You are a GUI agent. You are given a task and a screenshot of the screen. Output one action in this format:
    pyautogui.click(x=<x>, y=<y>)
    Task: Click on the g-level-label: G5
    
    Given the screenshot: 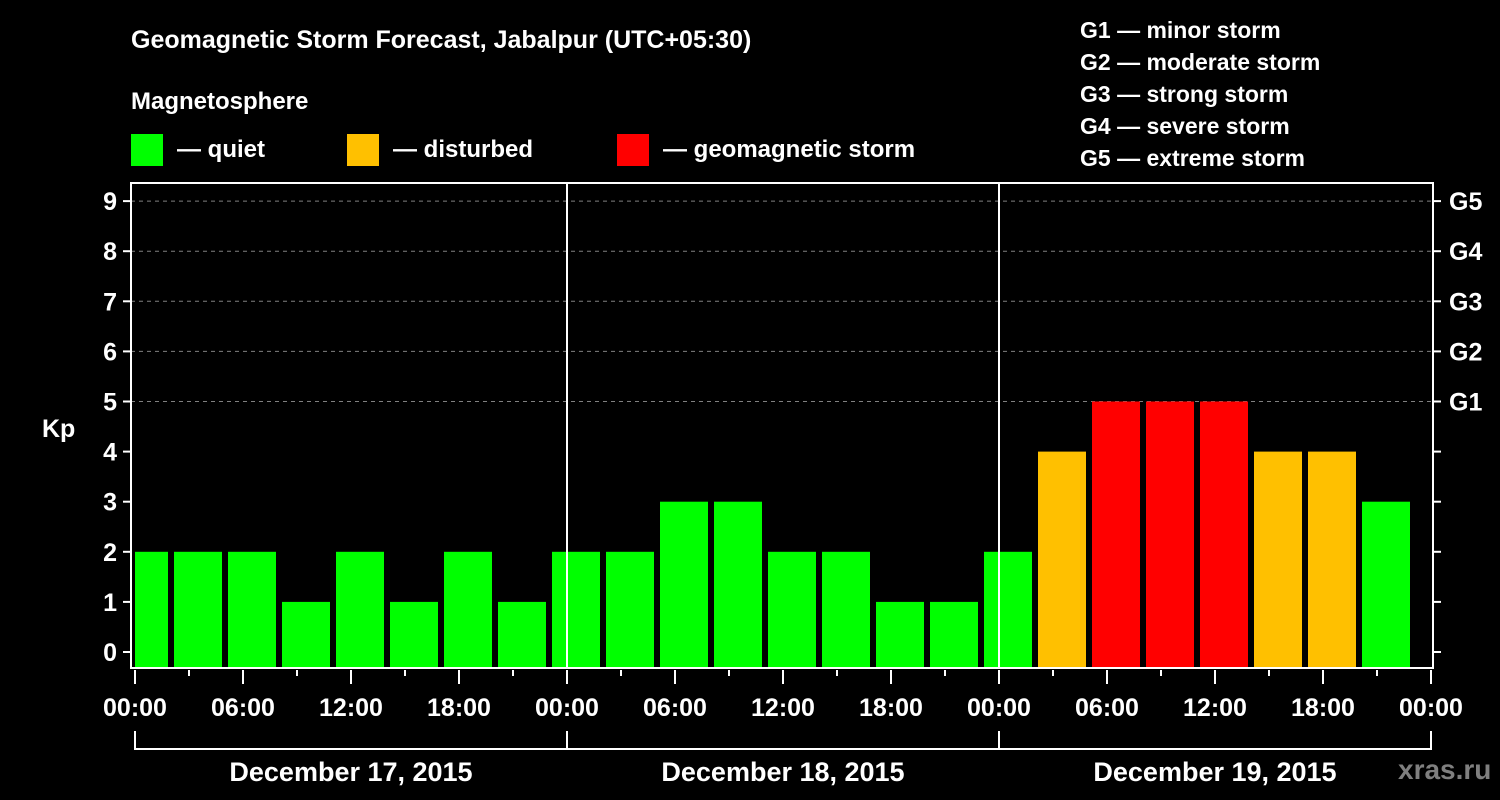 What is the action you would take?
    pyautogui.click(x=1465, y=202)
    